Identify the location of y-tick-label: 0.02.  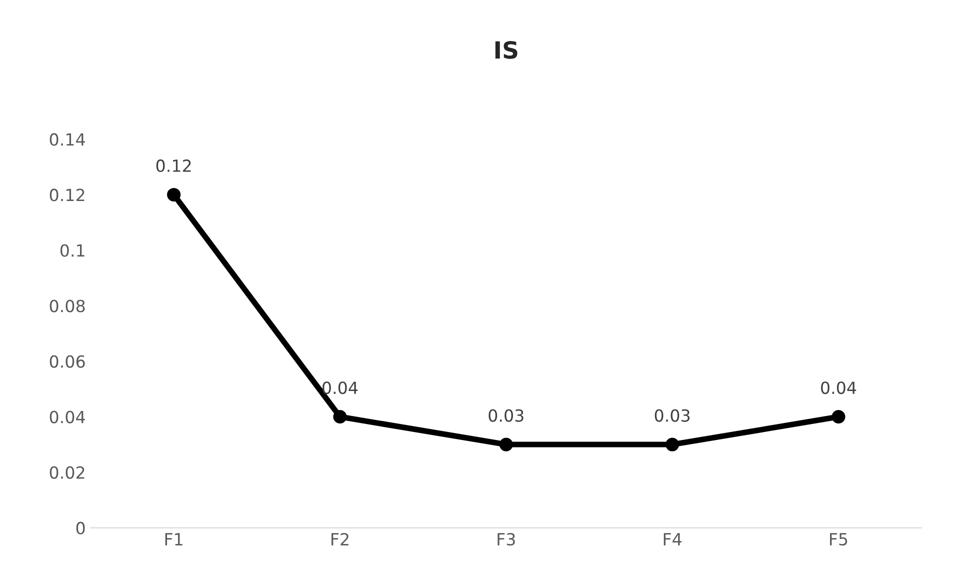
(67, 472).